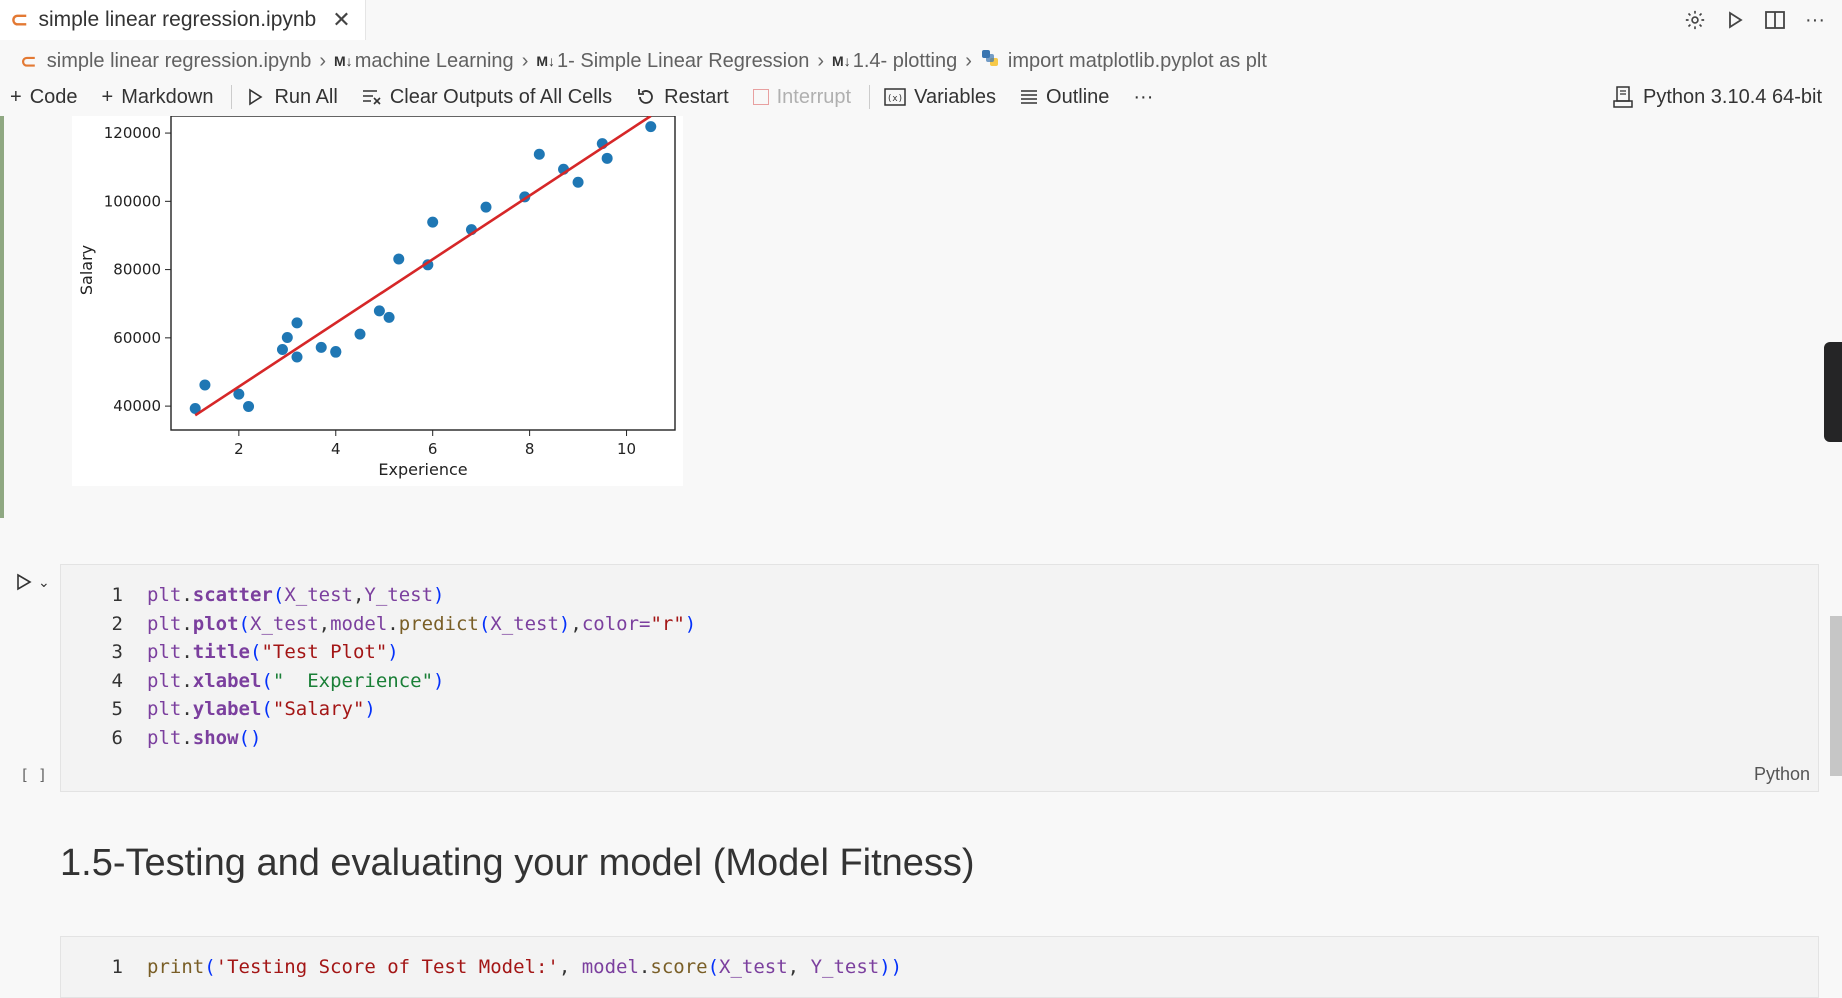 Image resolution: width=1842 pixels, height=998 pixels. Describe the element at coordinates (1695, 20) in the screenshot. I see `gear-icon` at that location.